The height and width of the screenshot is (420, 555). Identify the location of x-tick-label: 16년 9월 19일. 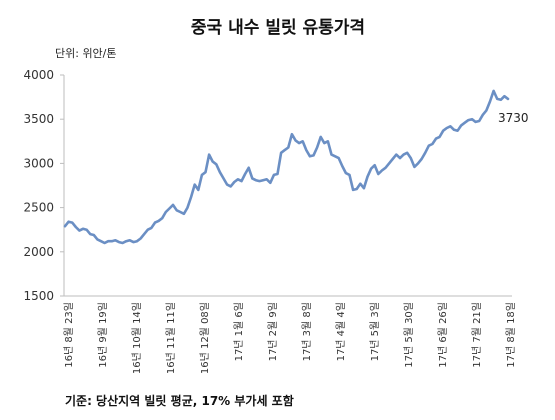
(103, 335).